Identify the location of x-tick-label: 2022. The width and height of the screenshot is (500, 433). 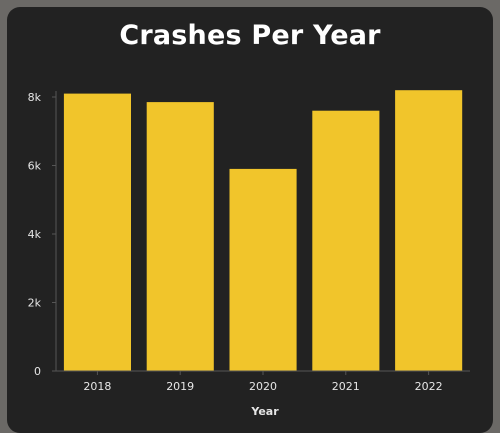
(429, 386).